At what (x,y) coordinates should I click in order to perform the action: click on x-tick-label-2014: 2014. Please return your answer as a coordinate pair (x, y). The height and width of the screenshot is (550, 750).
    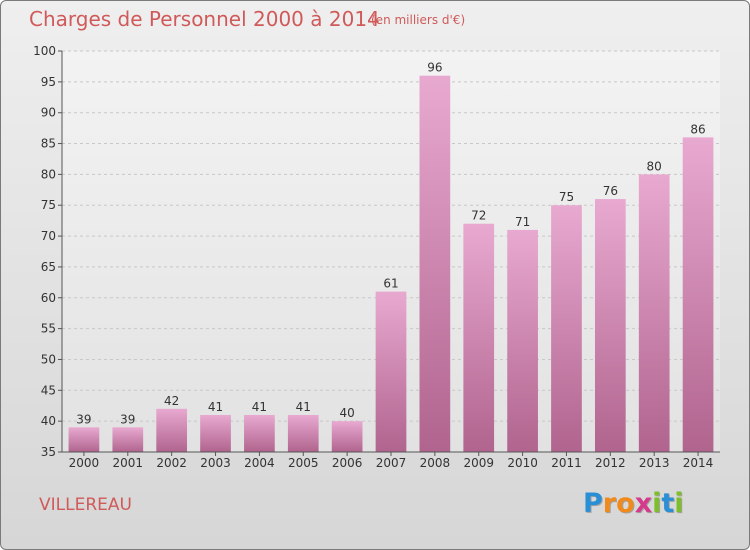
    Looking at the image, I should click on (698, 463).